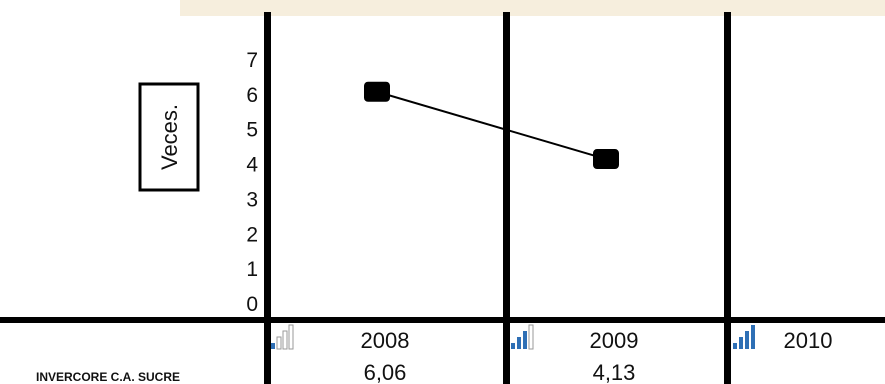 This screenshot has height=384, width=885. I want to click on y-axis-label-box: Veces., so click(169, 137).